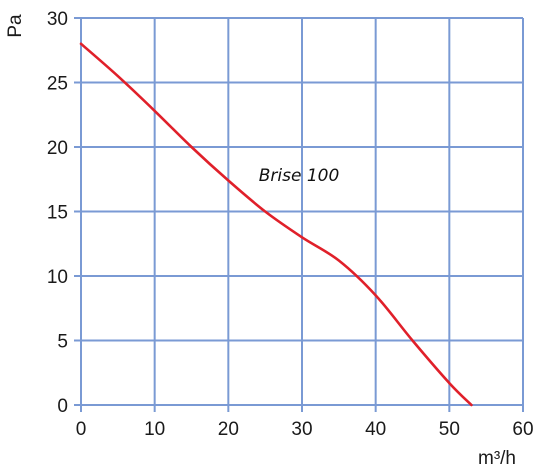 The image size is (539, 465). What do you see at coordinates (301, 429) in the screenshot?
I see `x-tick-label: 30` at bounding box center [301, 429].